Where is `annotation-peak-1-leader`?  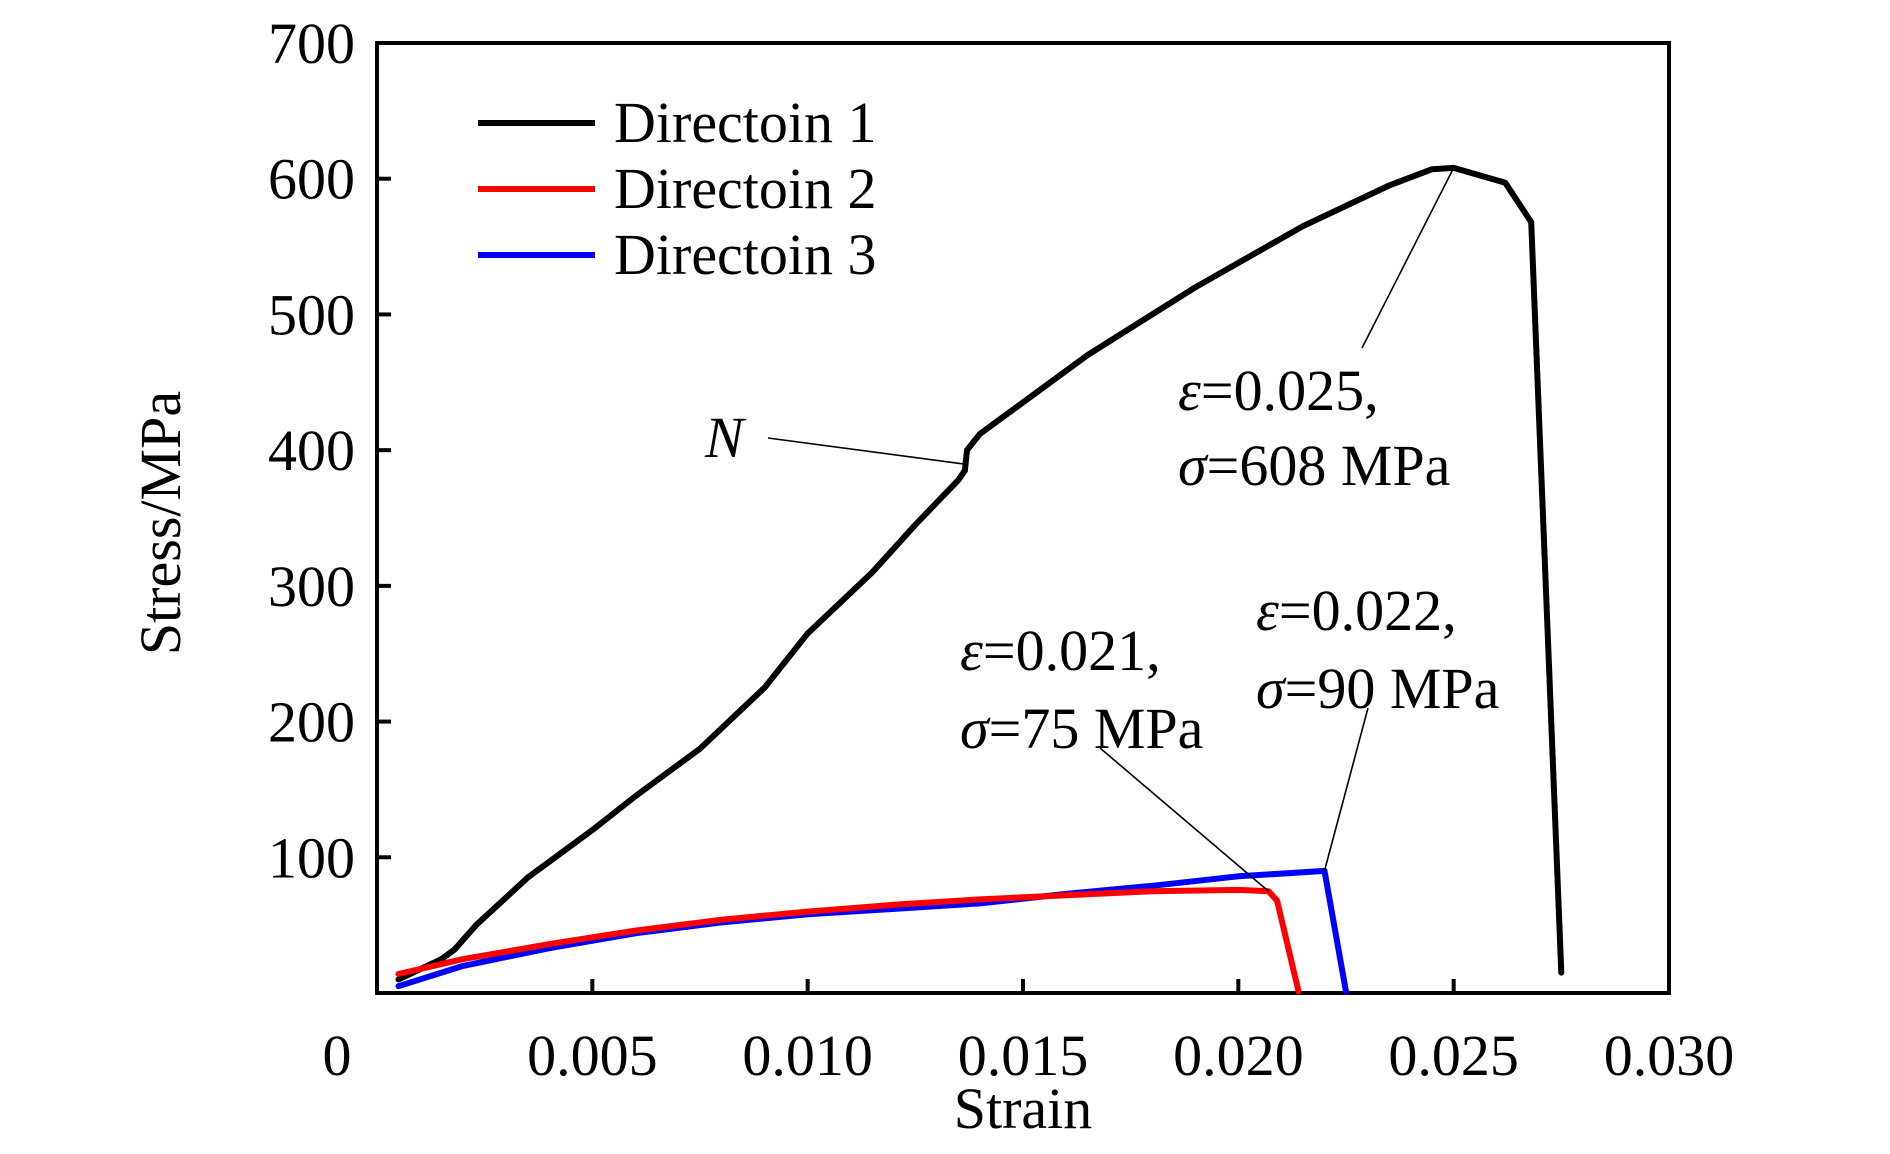 annotation-peak-1-leader is located at coordinates (1408, 258).